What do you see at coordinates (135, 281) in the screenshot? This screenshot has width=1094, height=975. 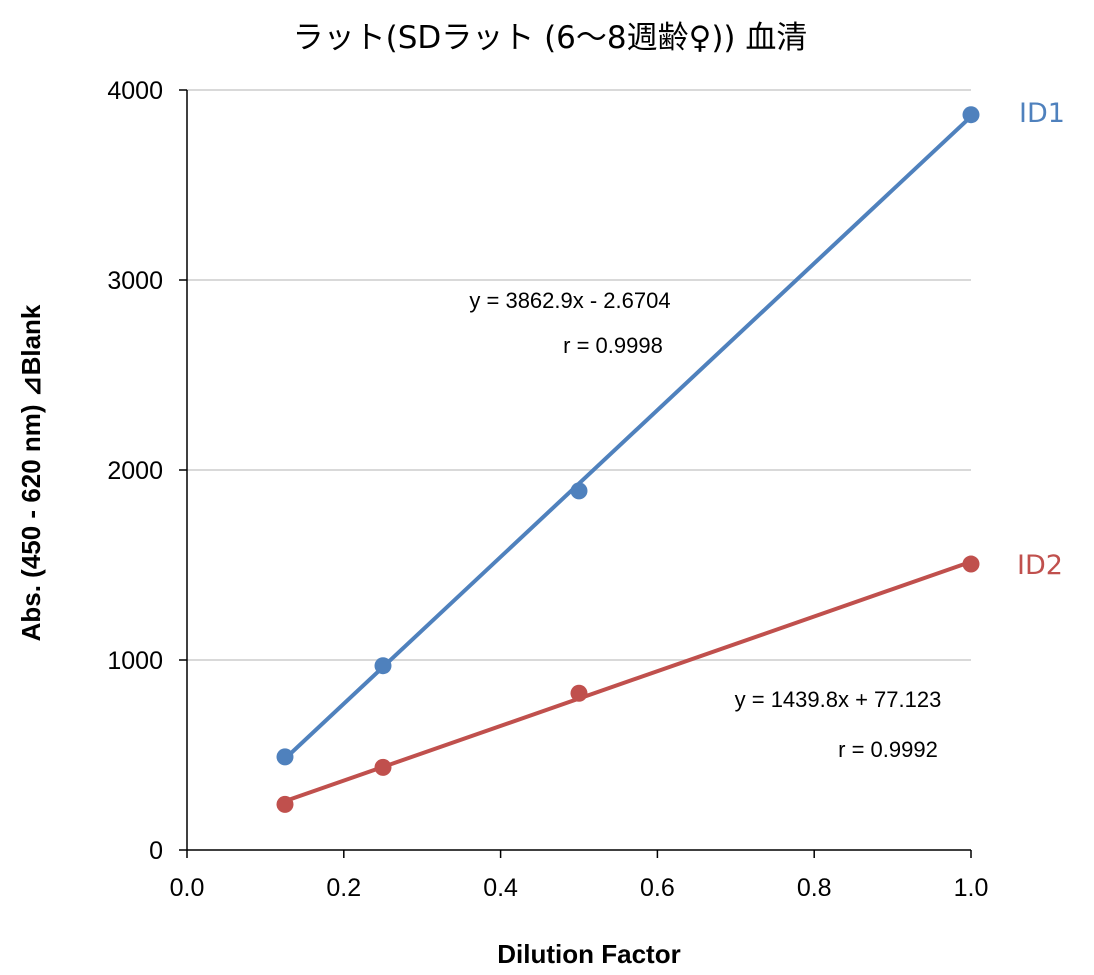 I see `y-tick-label-3: 3000` at bounding box center [135, 281].